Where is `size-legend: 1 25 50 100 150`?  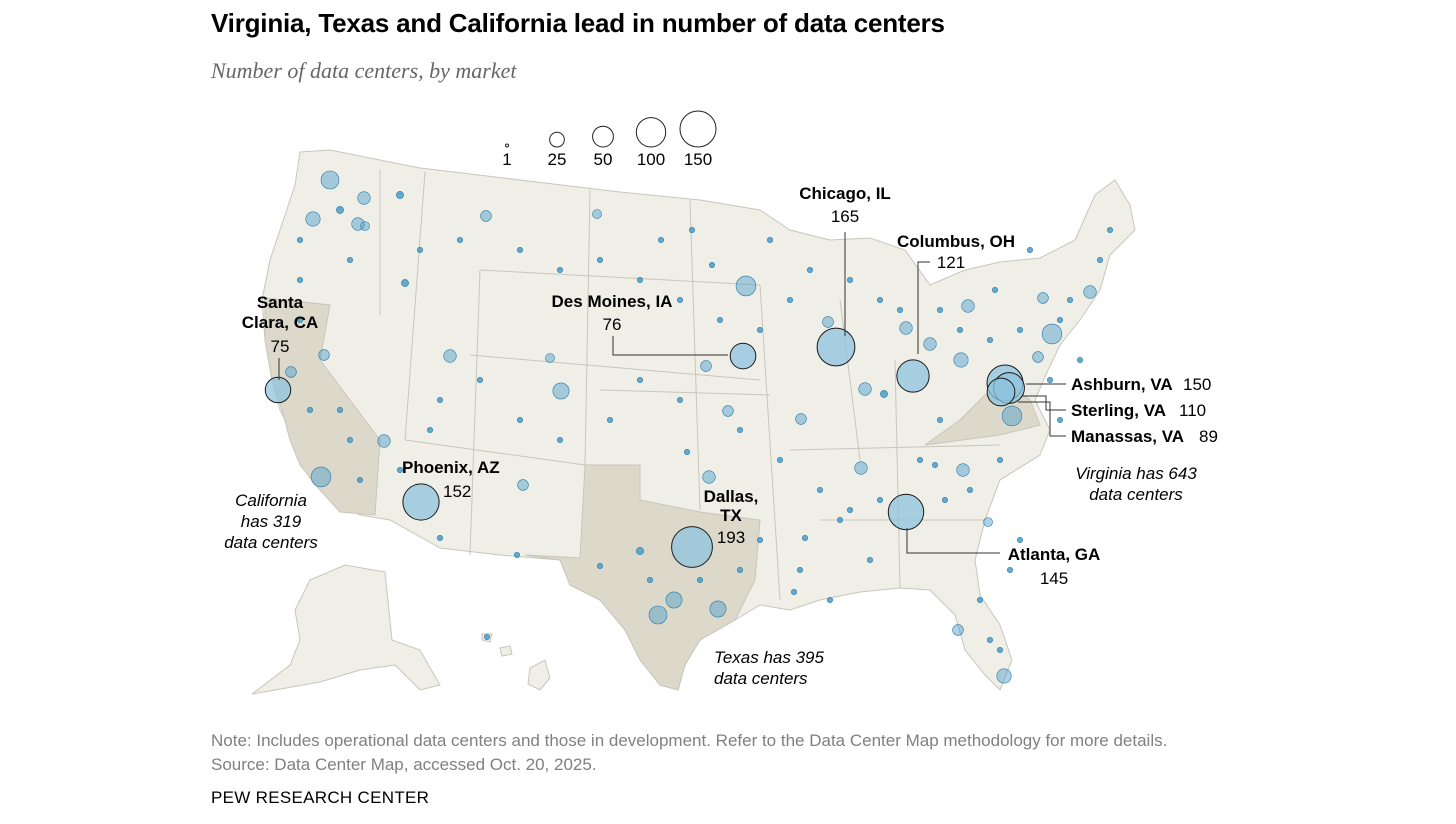
size-legend: 1 25 50 100 150 is located at coordinates (609, 139).